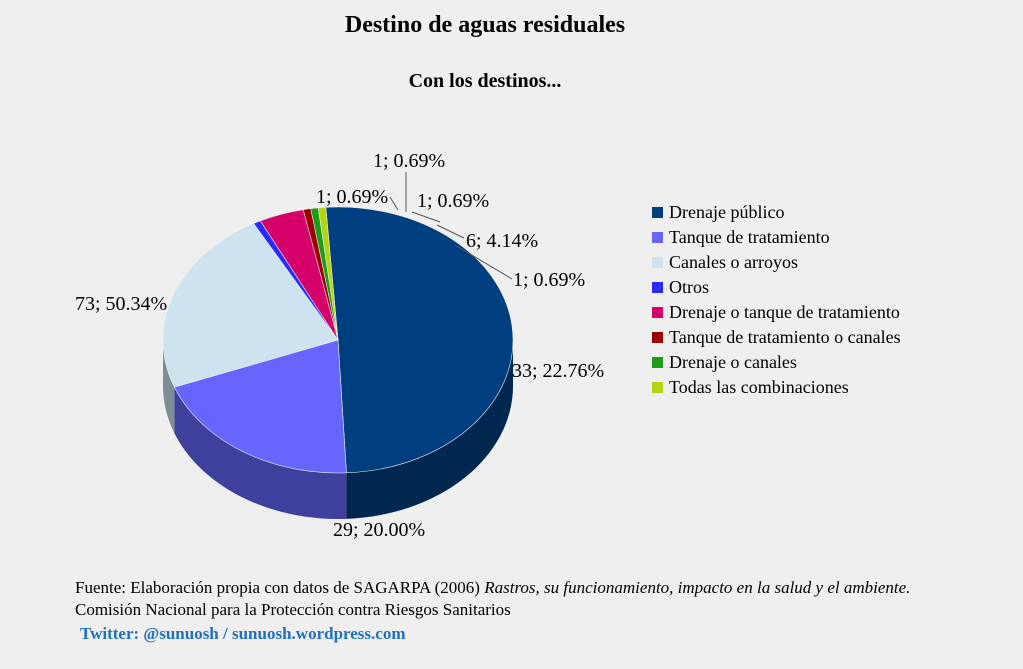  Describe the element at coordinates (784, 312) in the screenshot. I see `legend-label: Drenaje o tanque de tratamiento` at that location.